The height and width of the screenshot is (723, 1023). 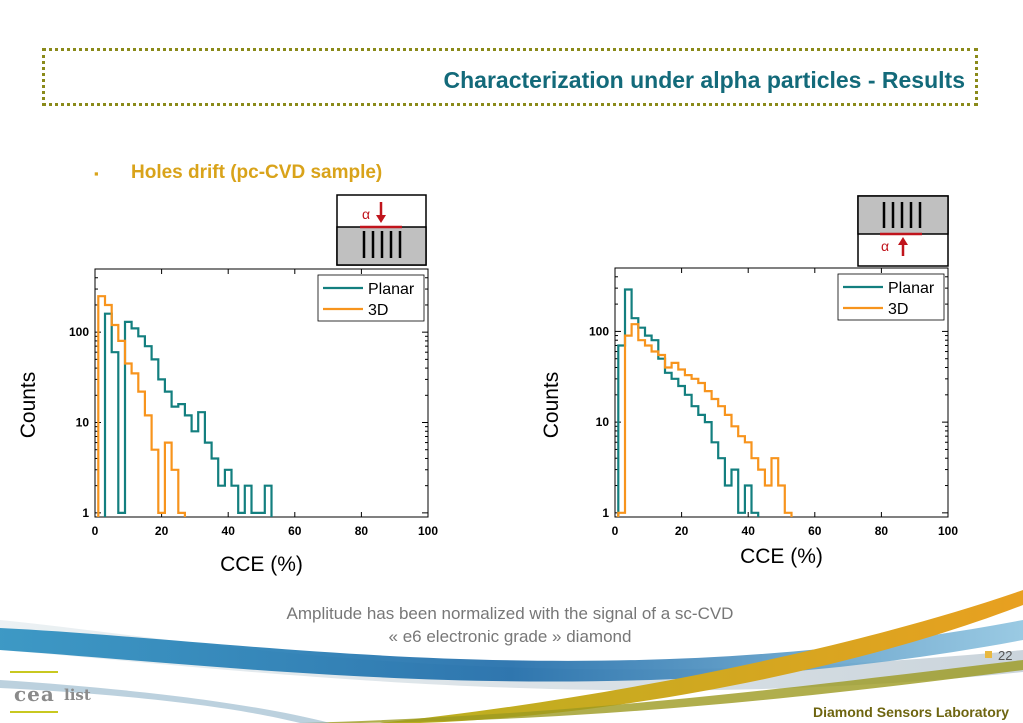 I want to click on page-square-icon, so click(x=988, y=654).